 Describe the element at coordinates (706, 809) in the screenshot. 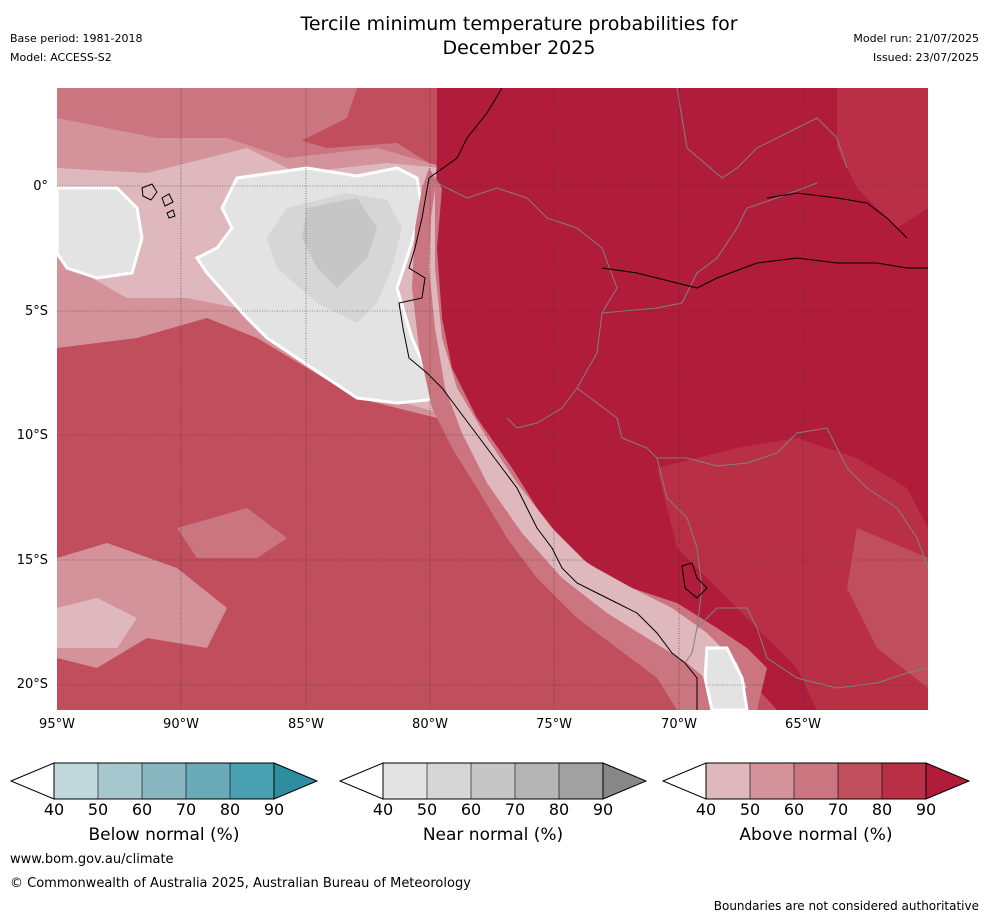

I see `colorbar-above-tick-40: 40` at that location.